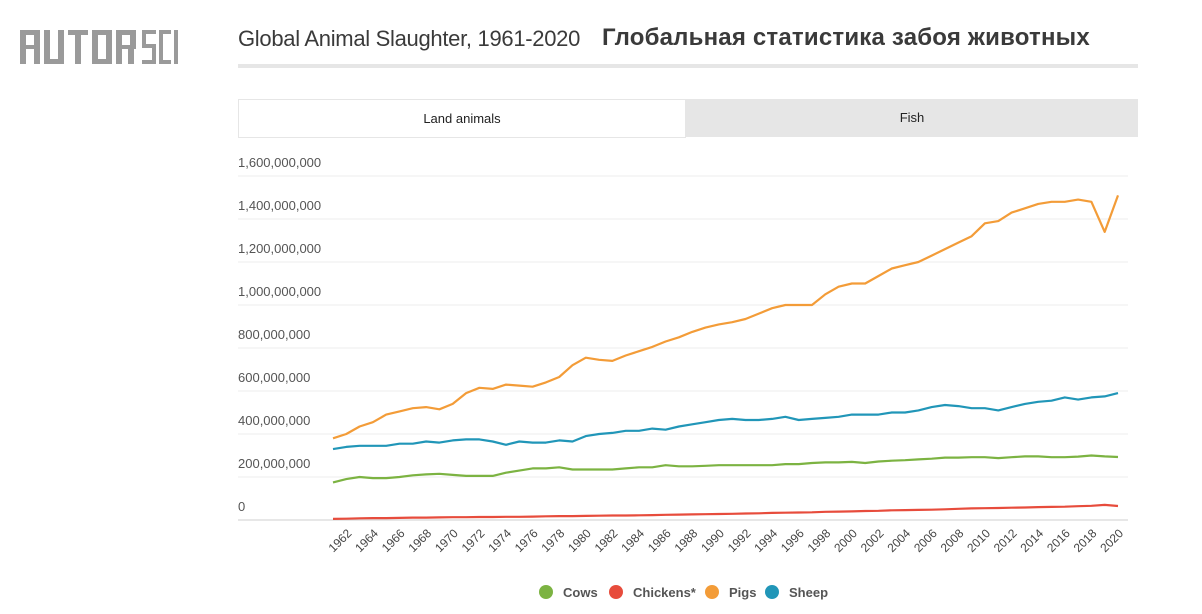 The image size is (1202, 614). I want to click on legend-item-cows: Cows, so click(568, 592).